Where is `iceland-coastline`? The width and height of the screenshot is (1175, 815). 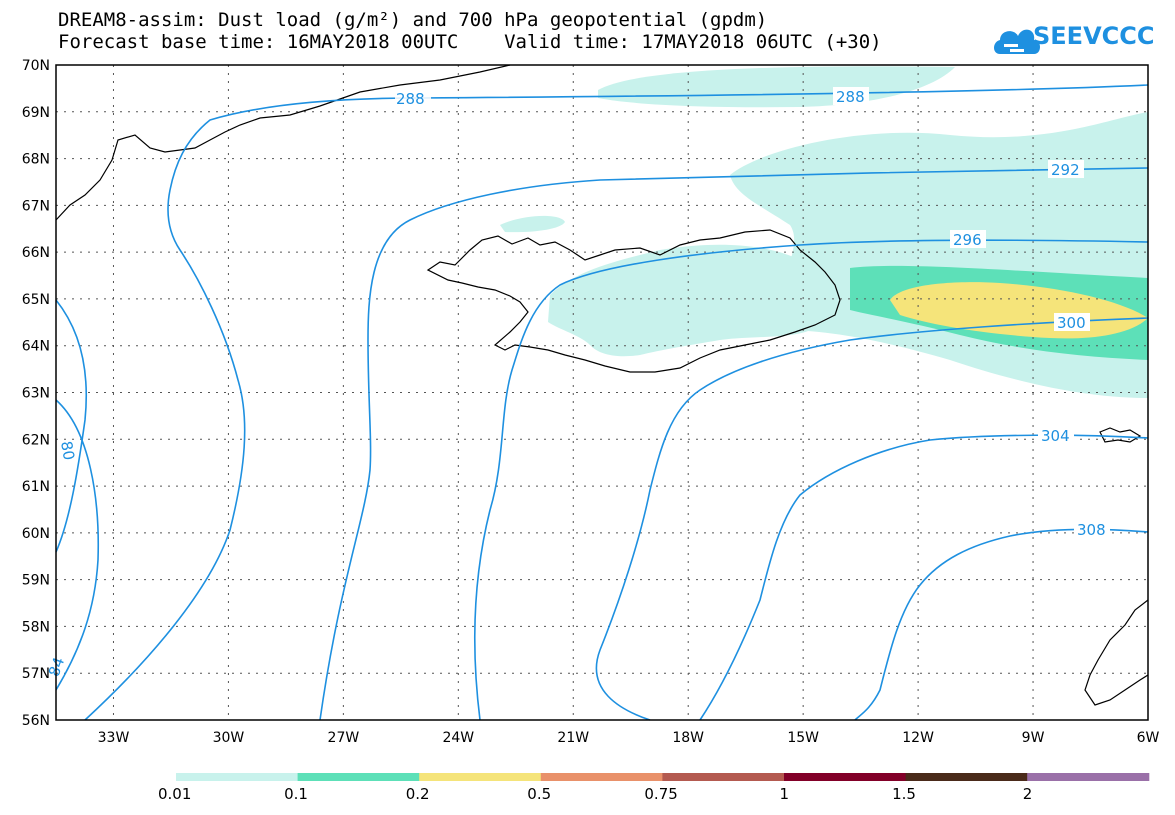
iceland-coastline is located at coordinates (633, 301).